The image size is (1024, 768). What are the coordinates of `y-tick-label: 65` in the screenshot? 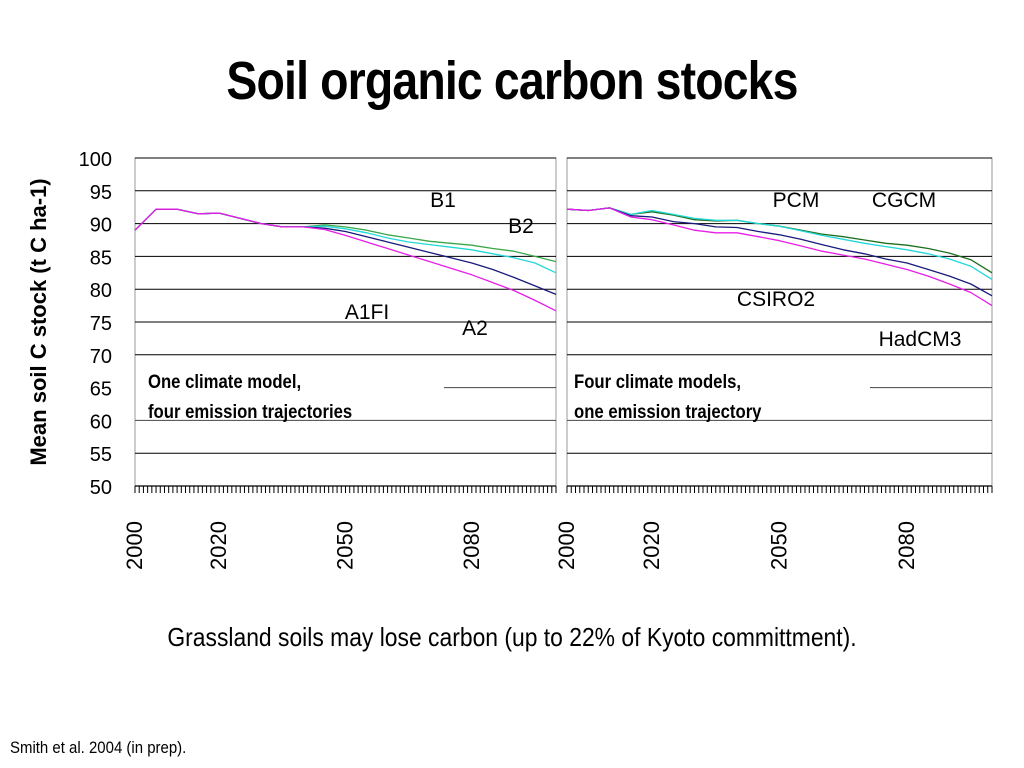 It's located at (101, 390).